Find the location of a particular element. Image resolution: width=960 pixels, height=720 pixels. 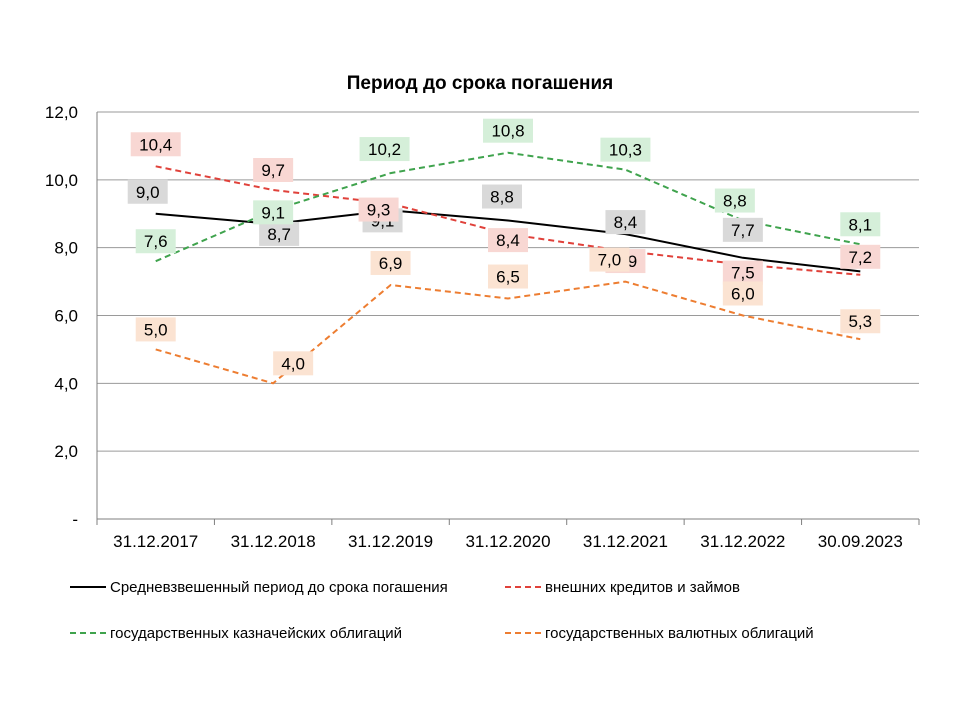

x-tick-label: 31.12.2018 is located at coordinates (273, 541).